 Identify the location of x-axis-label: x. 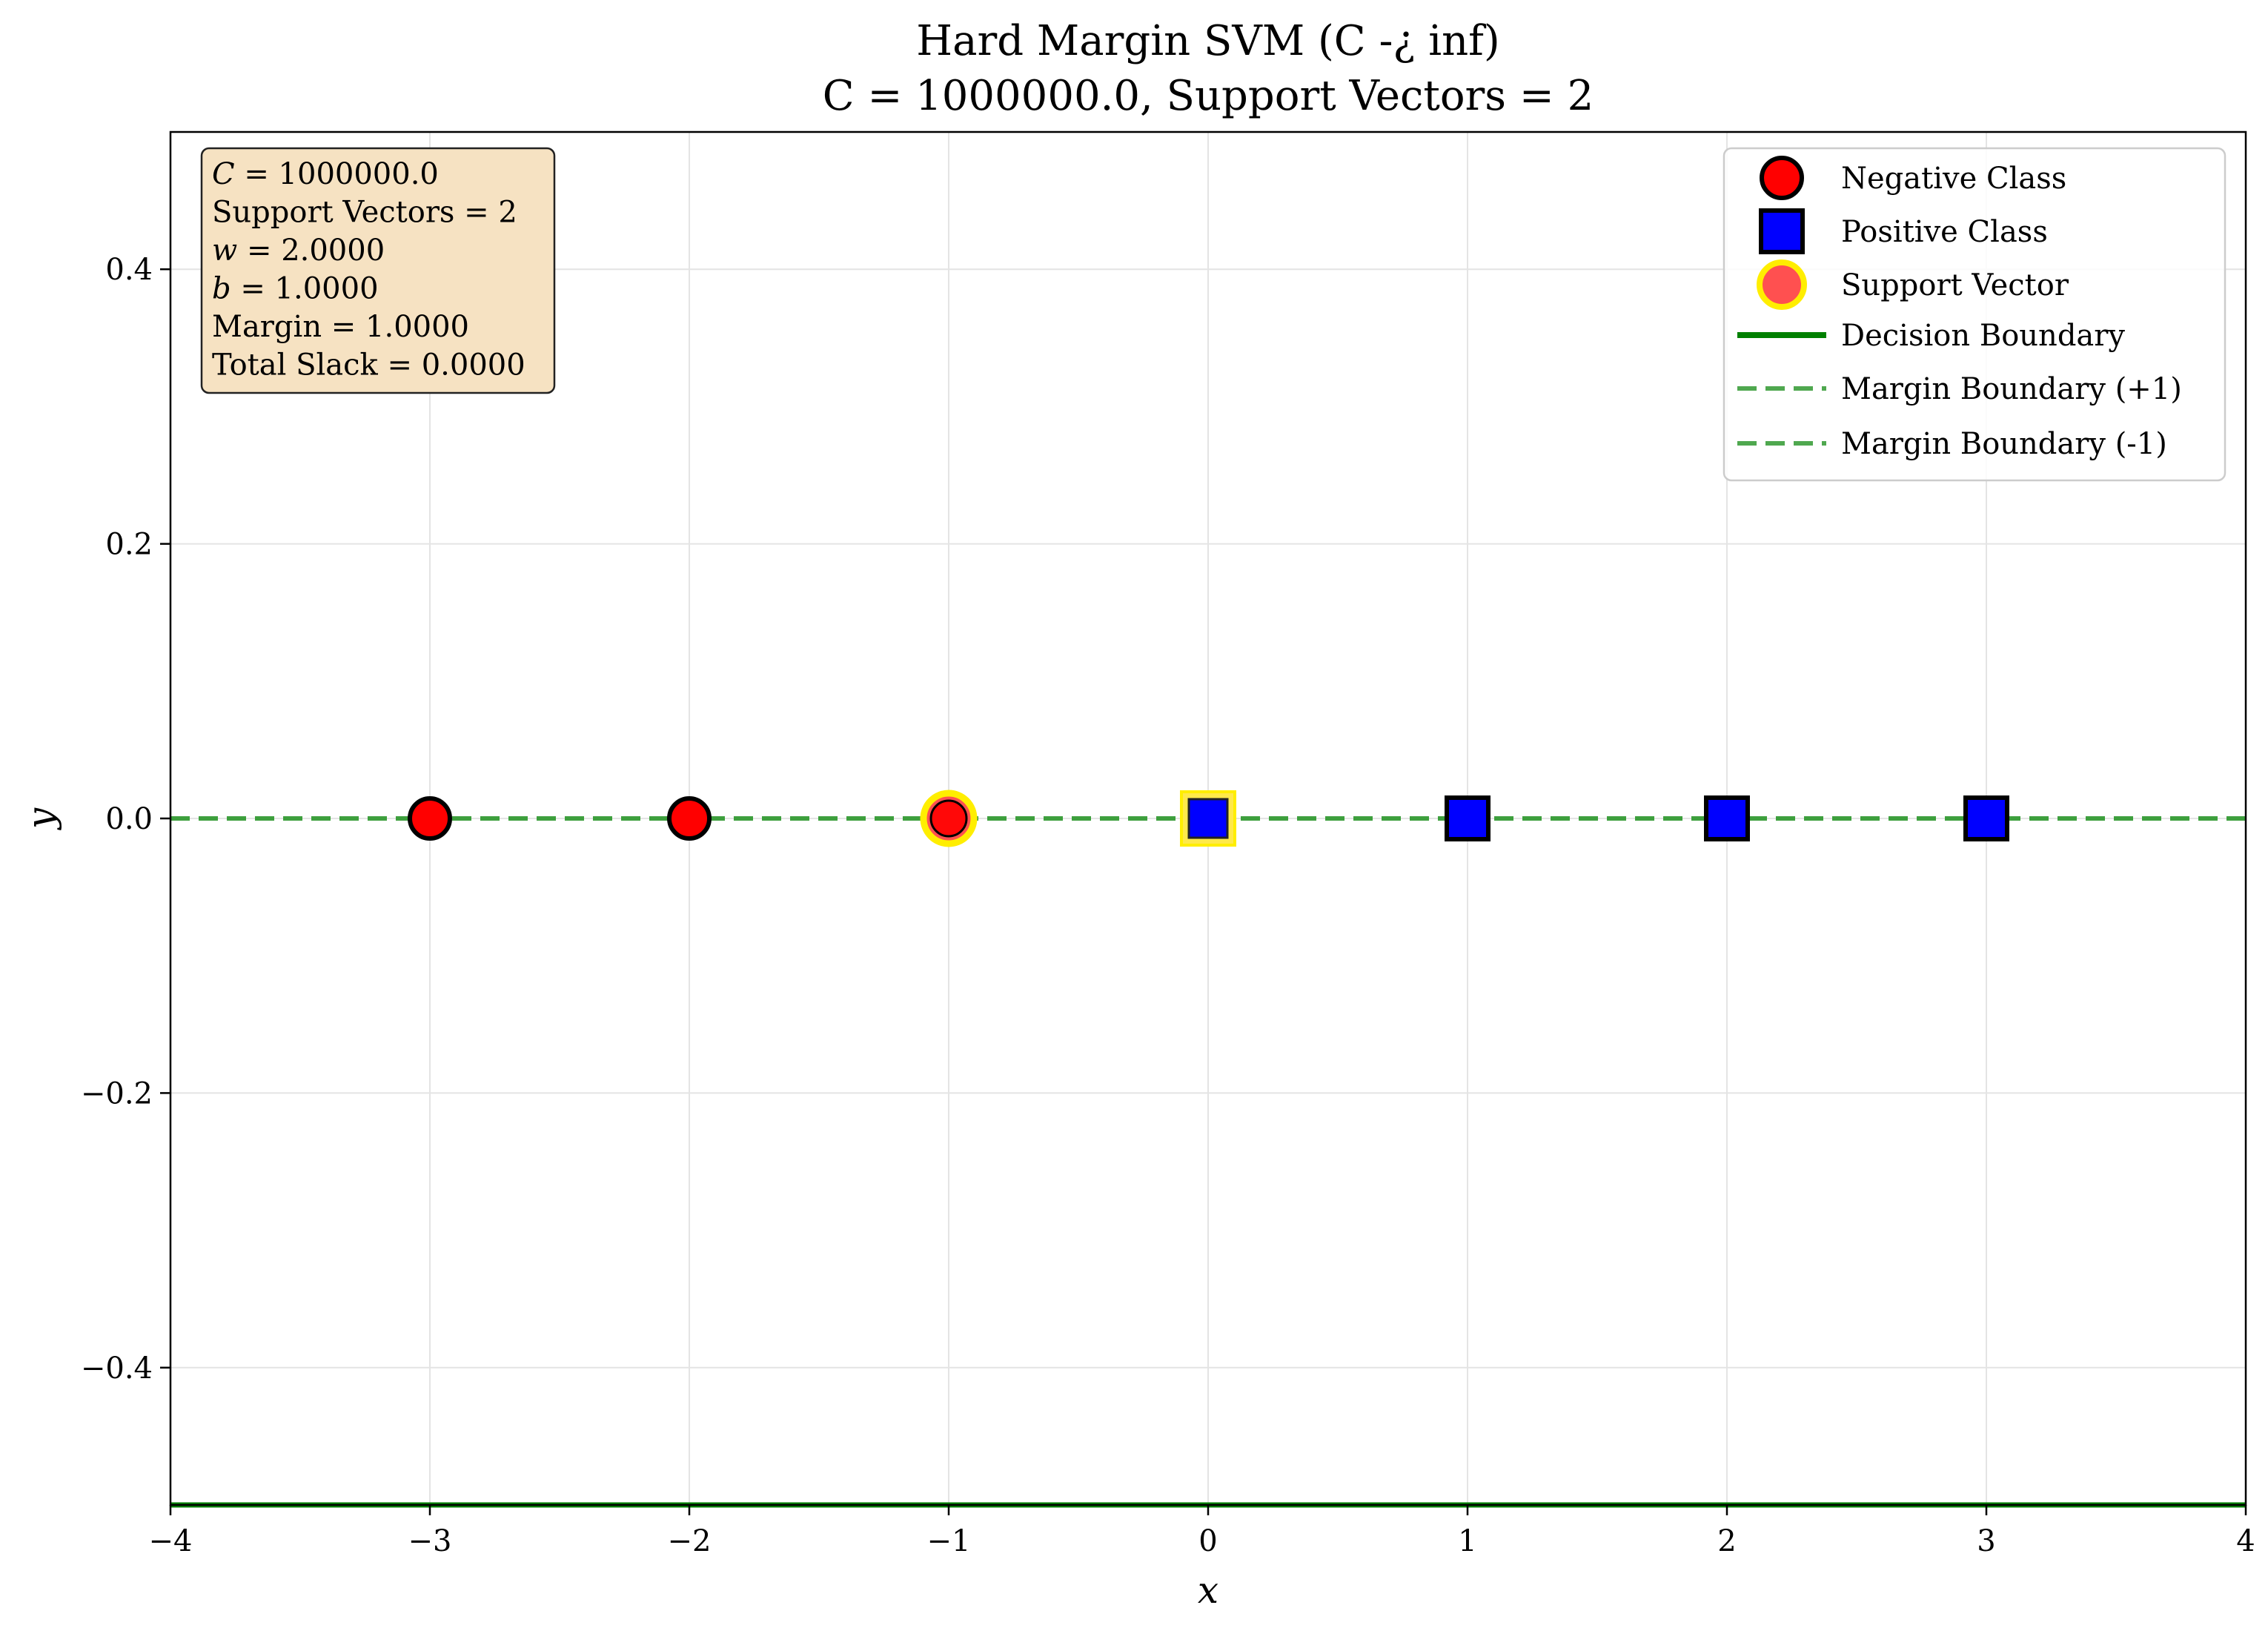
(1208, 1591).